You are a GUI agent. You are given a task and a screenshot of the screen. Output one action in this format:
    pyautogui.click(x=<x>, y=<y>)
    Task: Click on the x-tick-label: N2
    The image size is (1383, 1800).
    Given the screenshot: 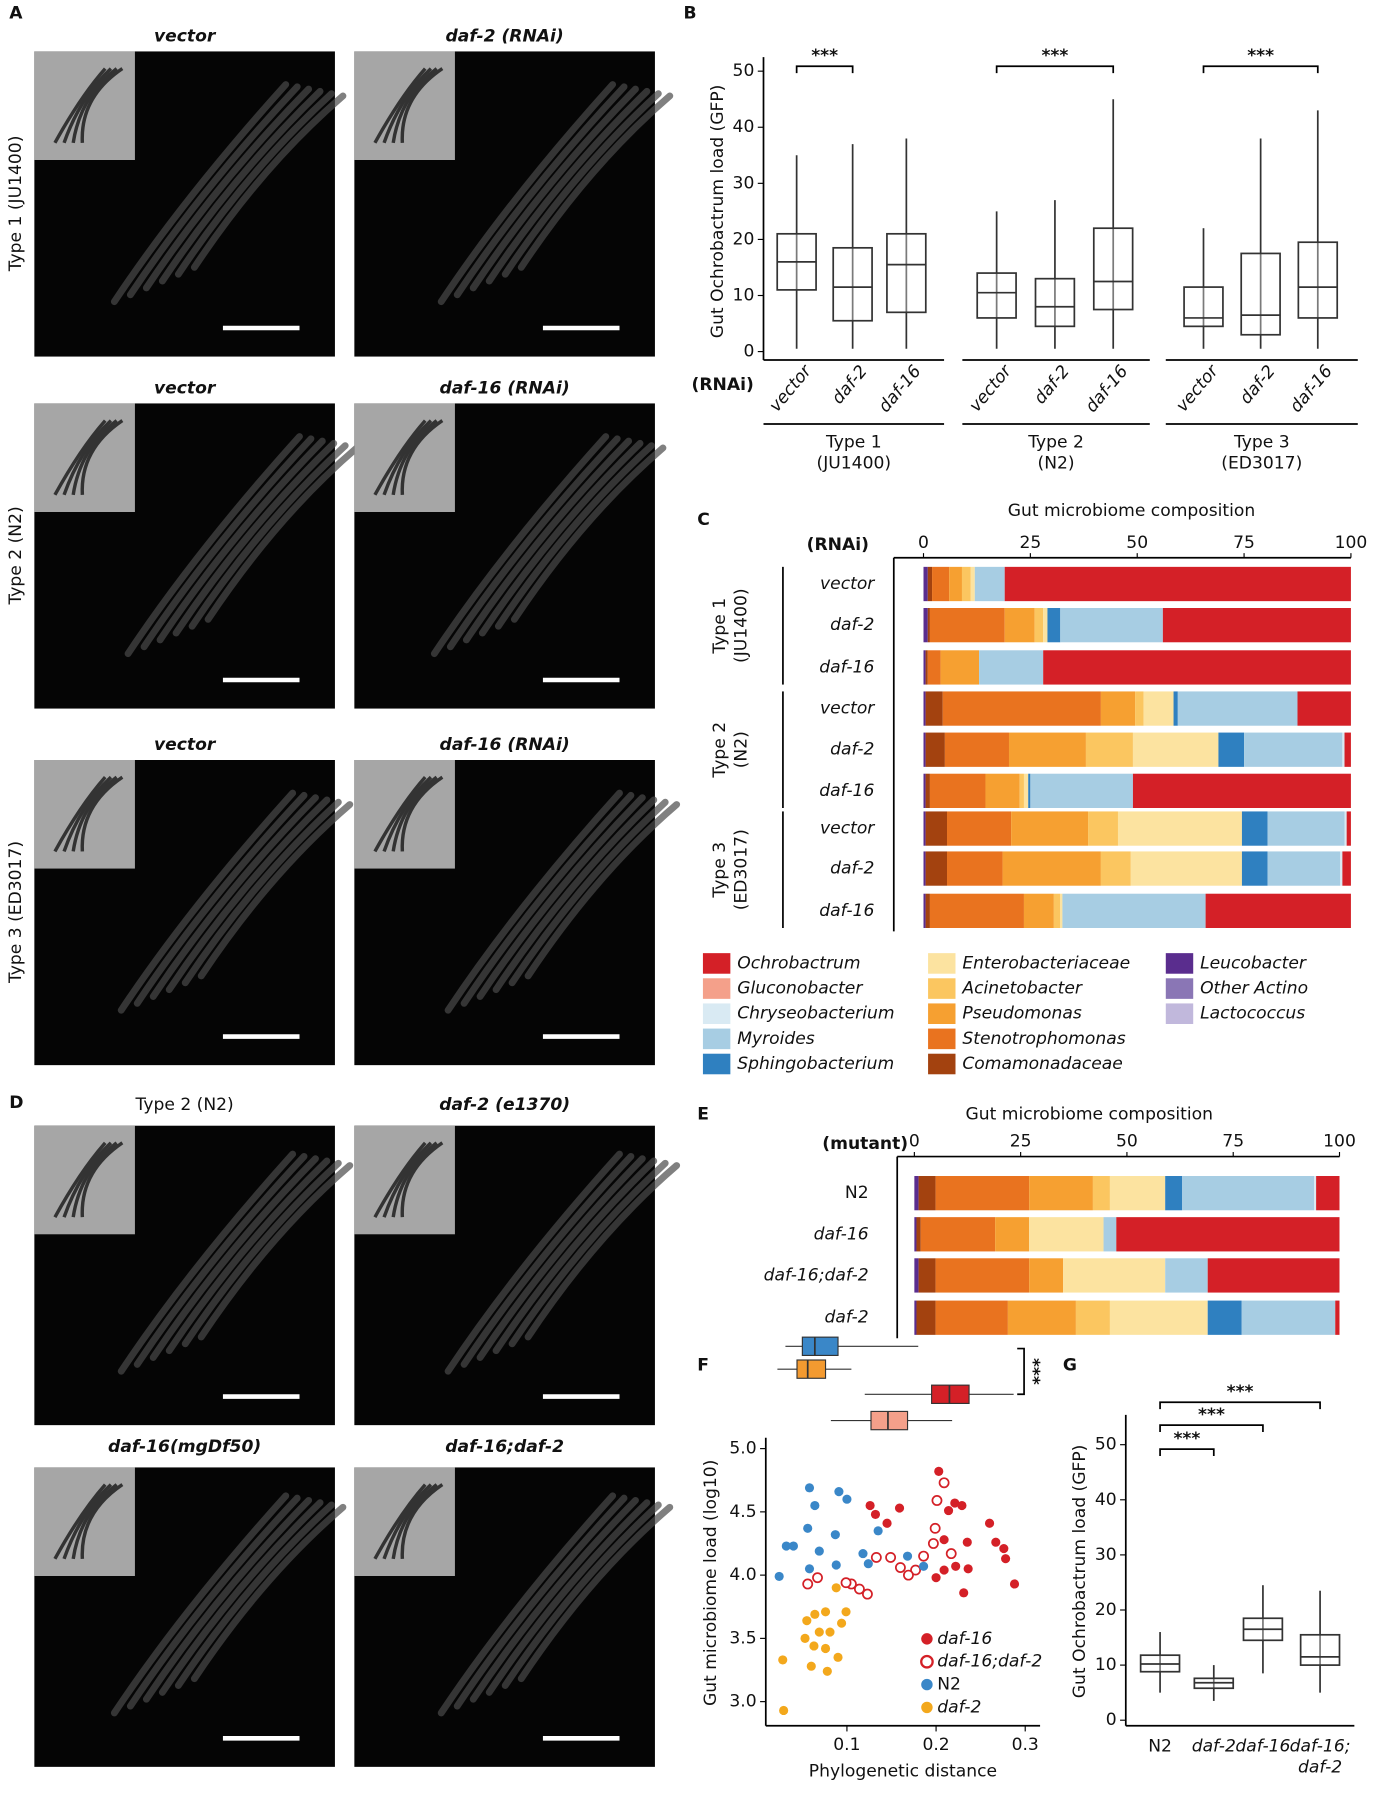 What is the action you would take?
    pyautogui.click(x=1160, y=1746)
    